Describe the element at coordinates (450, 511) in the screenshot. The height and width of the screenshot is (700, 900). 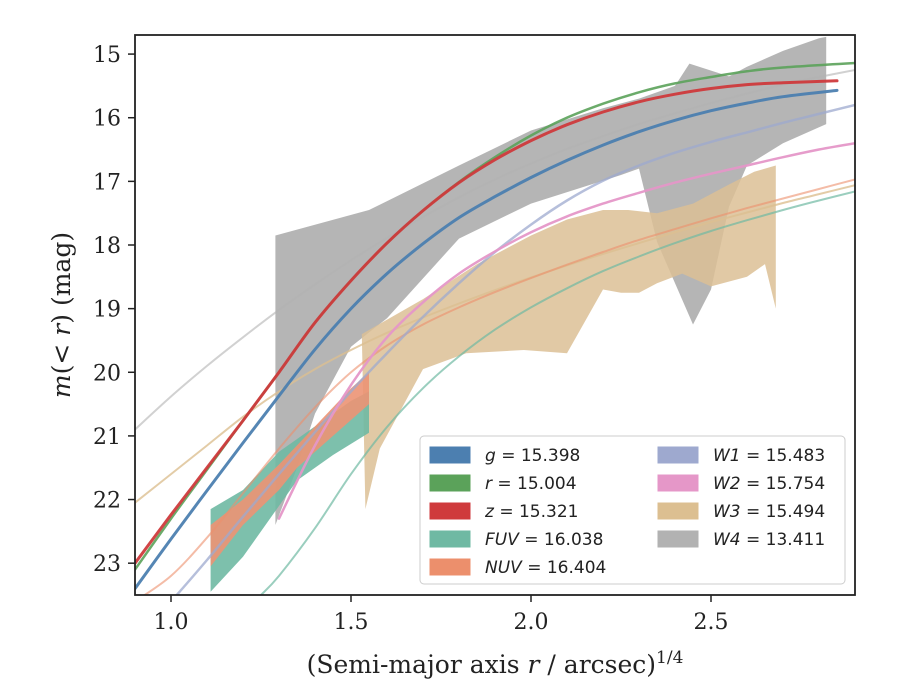
I see `legend-swatch-z` at that location.